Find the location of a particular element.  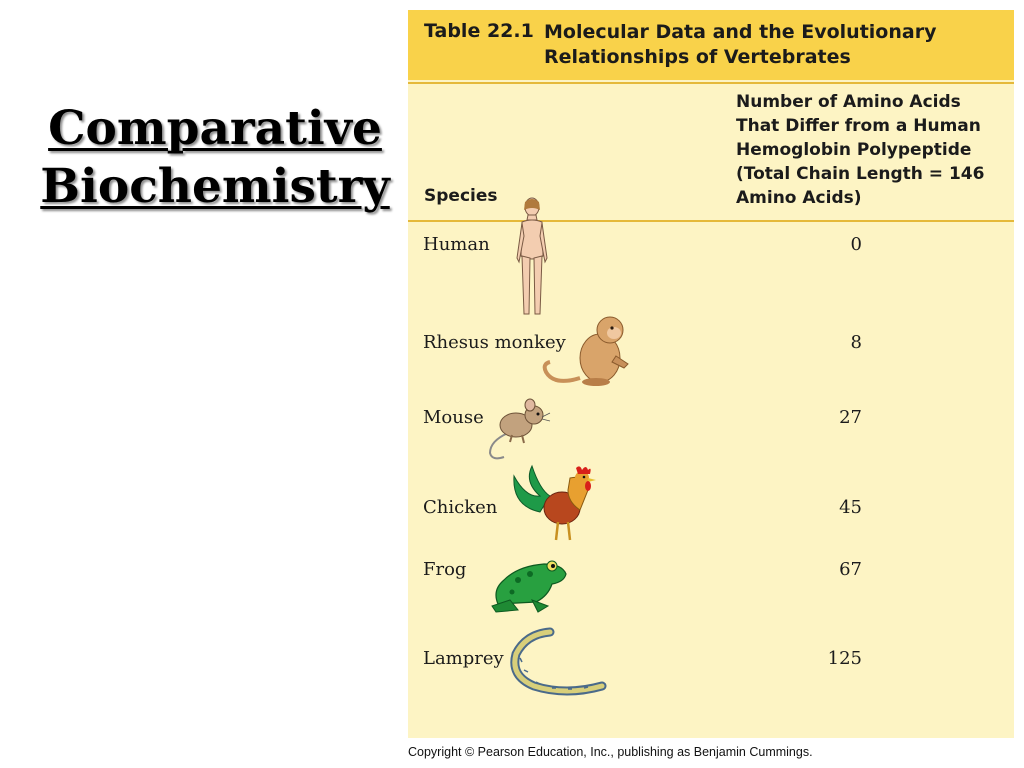

mouse-icon is located at coordinates (519, 429).